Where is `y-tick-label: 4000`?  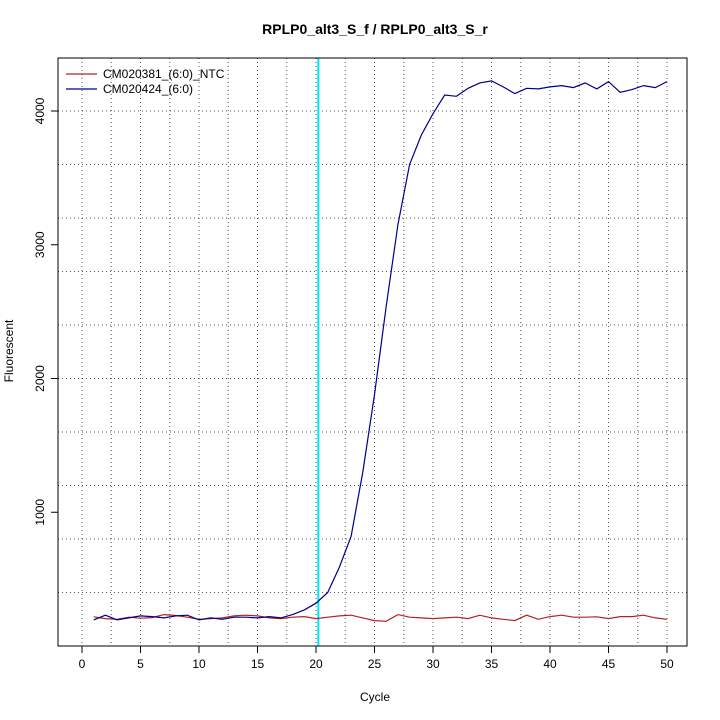 y-tick-label: 4000 is located at coordinates (40, 110).